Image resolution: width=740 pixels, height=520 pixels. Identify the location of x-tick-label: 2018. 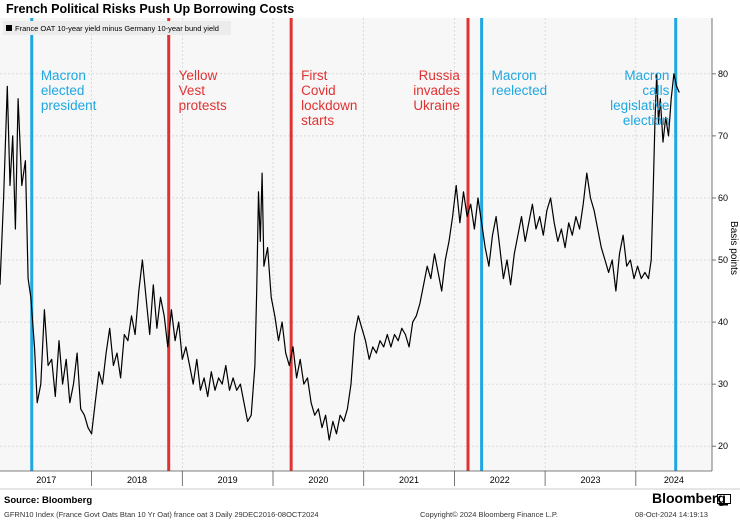
(137, 480).